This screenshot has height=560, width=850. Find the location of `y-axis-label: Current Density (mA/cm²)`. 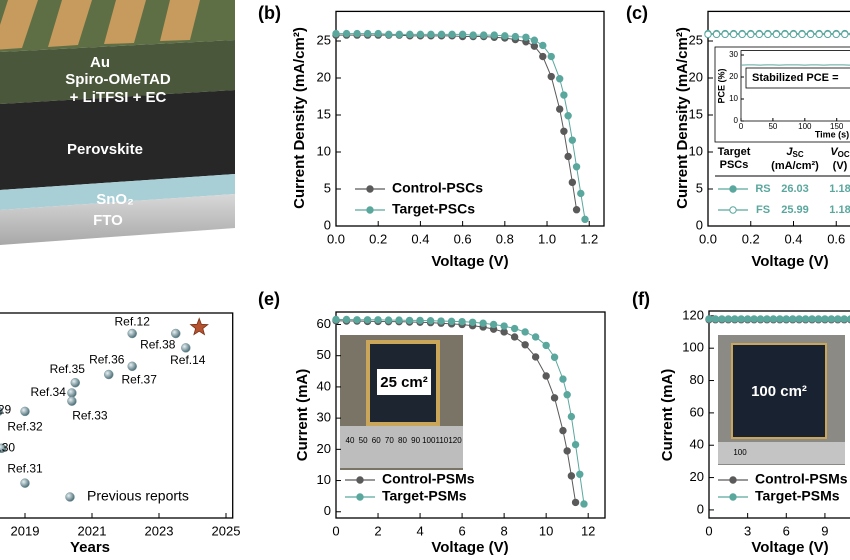

y-axis-label: Current Density (mA/cm²) is located at coordinates (299, 118).